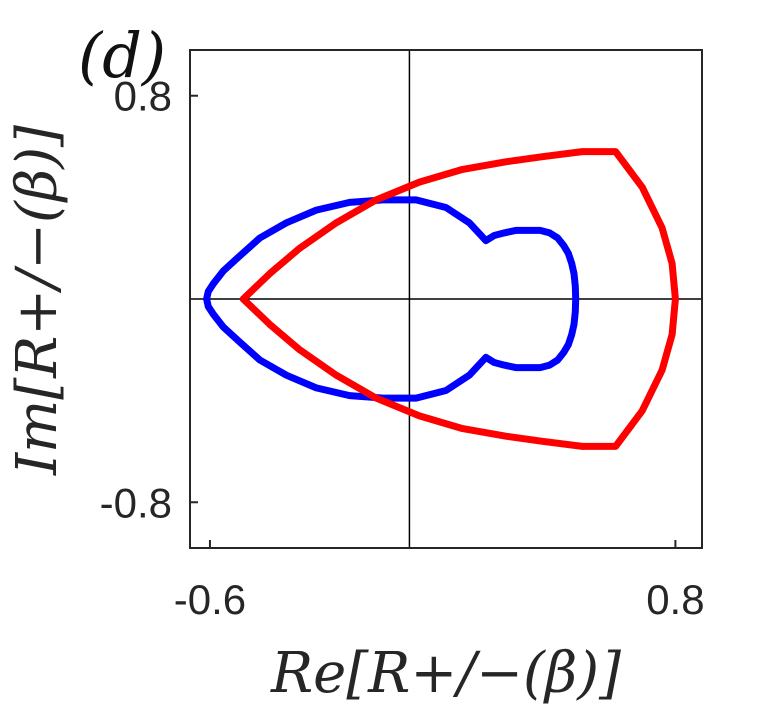 This screenshot has height=712, width=777. I want to click on x-tick-label: -0.6, so click(210, 599).